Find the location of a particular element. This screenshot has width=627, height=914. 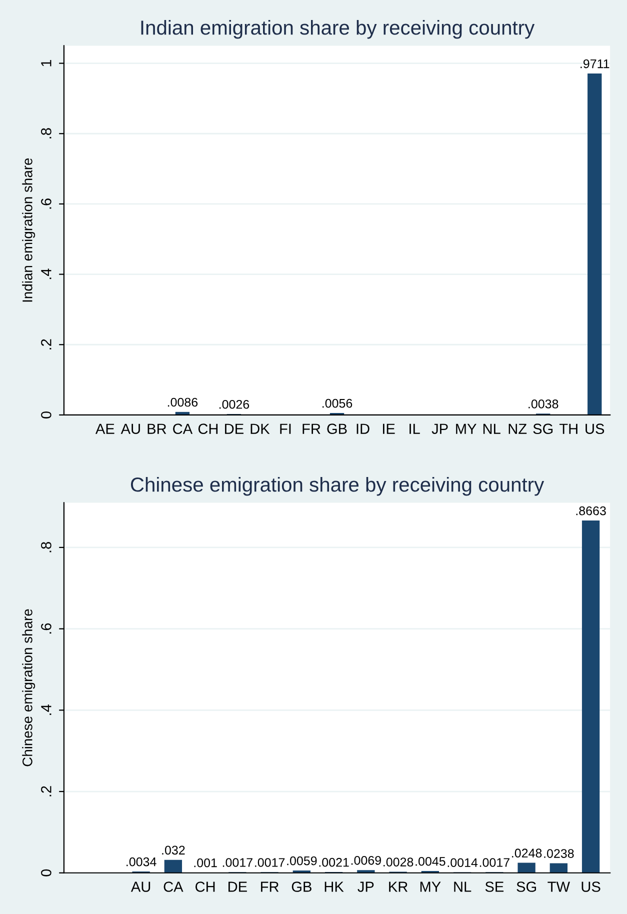

data-label: .0028 is located at coordinates (399, 862).